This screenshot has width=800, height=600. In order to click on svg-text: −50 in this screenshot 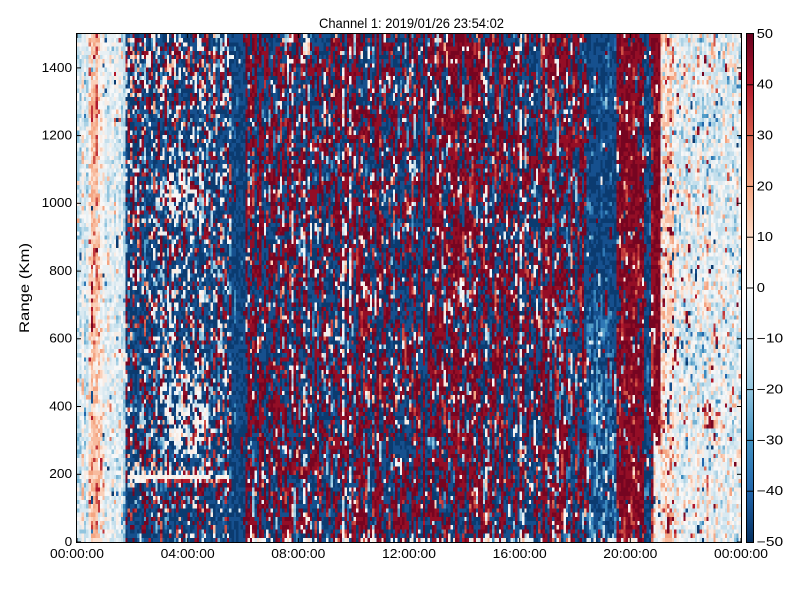, I will do `click(770, 542)`.